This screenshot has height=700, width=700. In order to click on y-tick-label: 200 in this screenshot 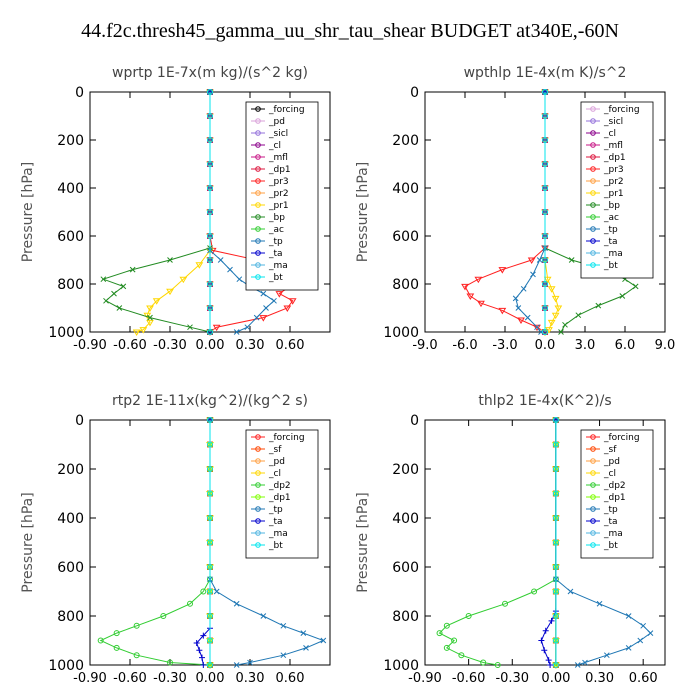, I will do `click(405, 470)`.